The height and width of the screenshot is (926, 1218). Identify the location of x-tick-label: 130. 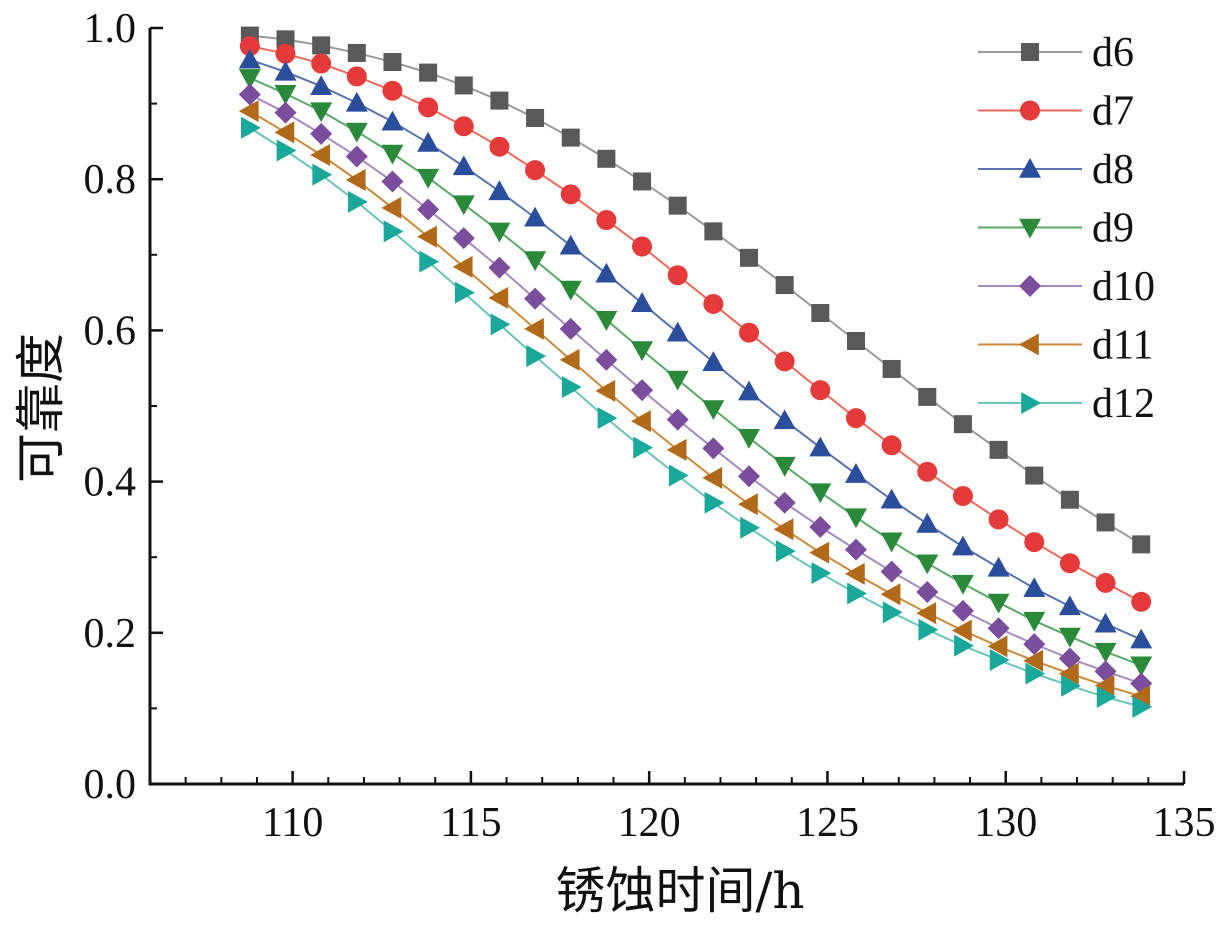
(1005, 823).